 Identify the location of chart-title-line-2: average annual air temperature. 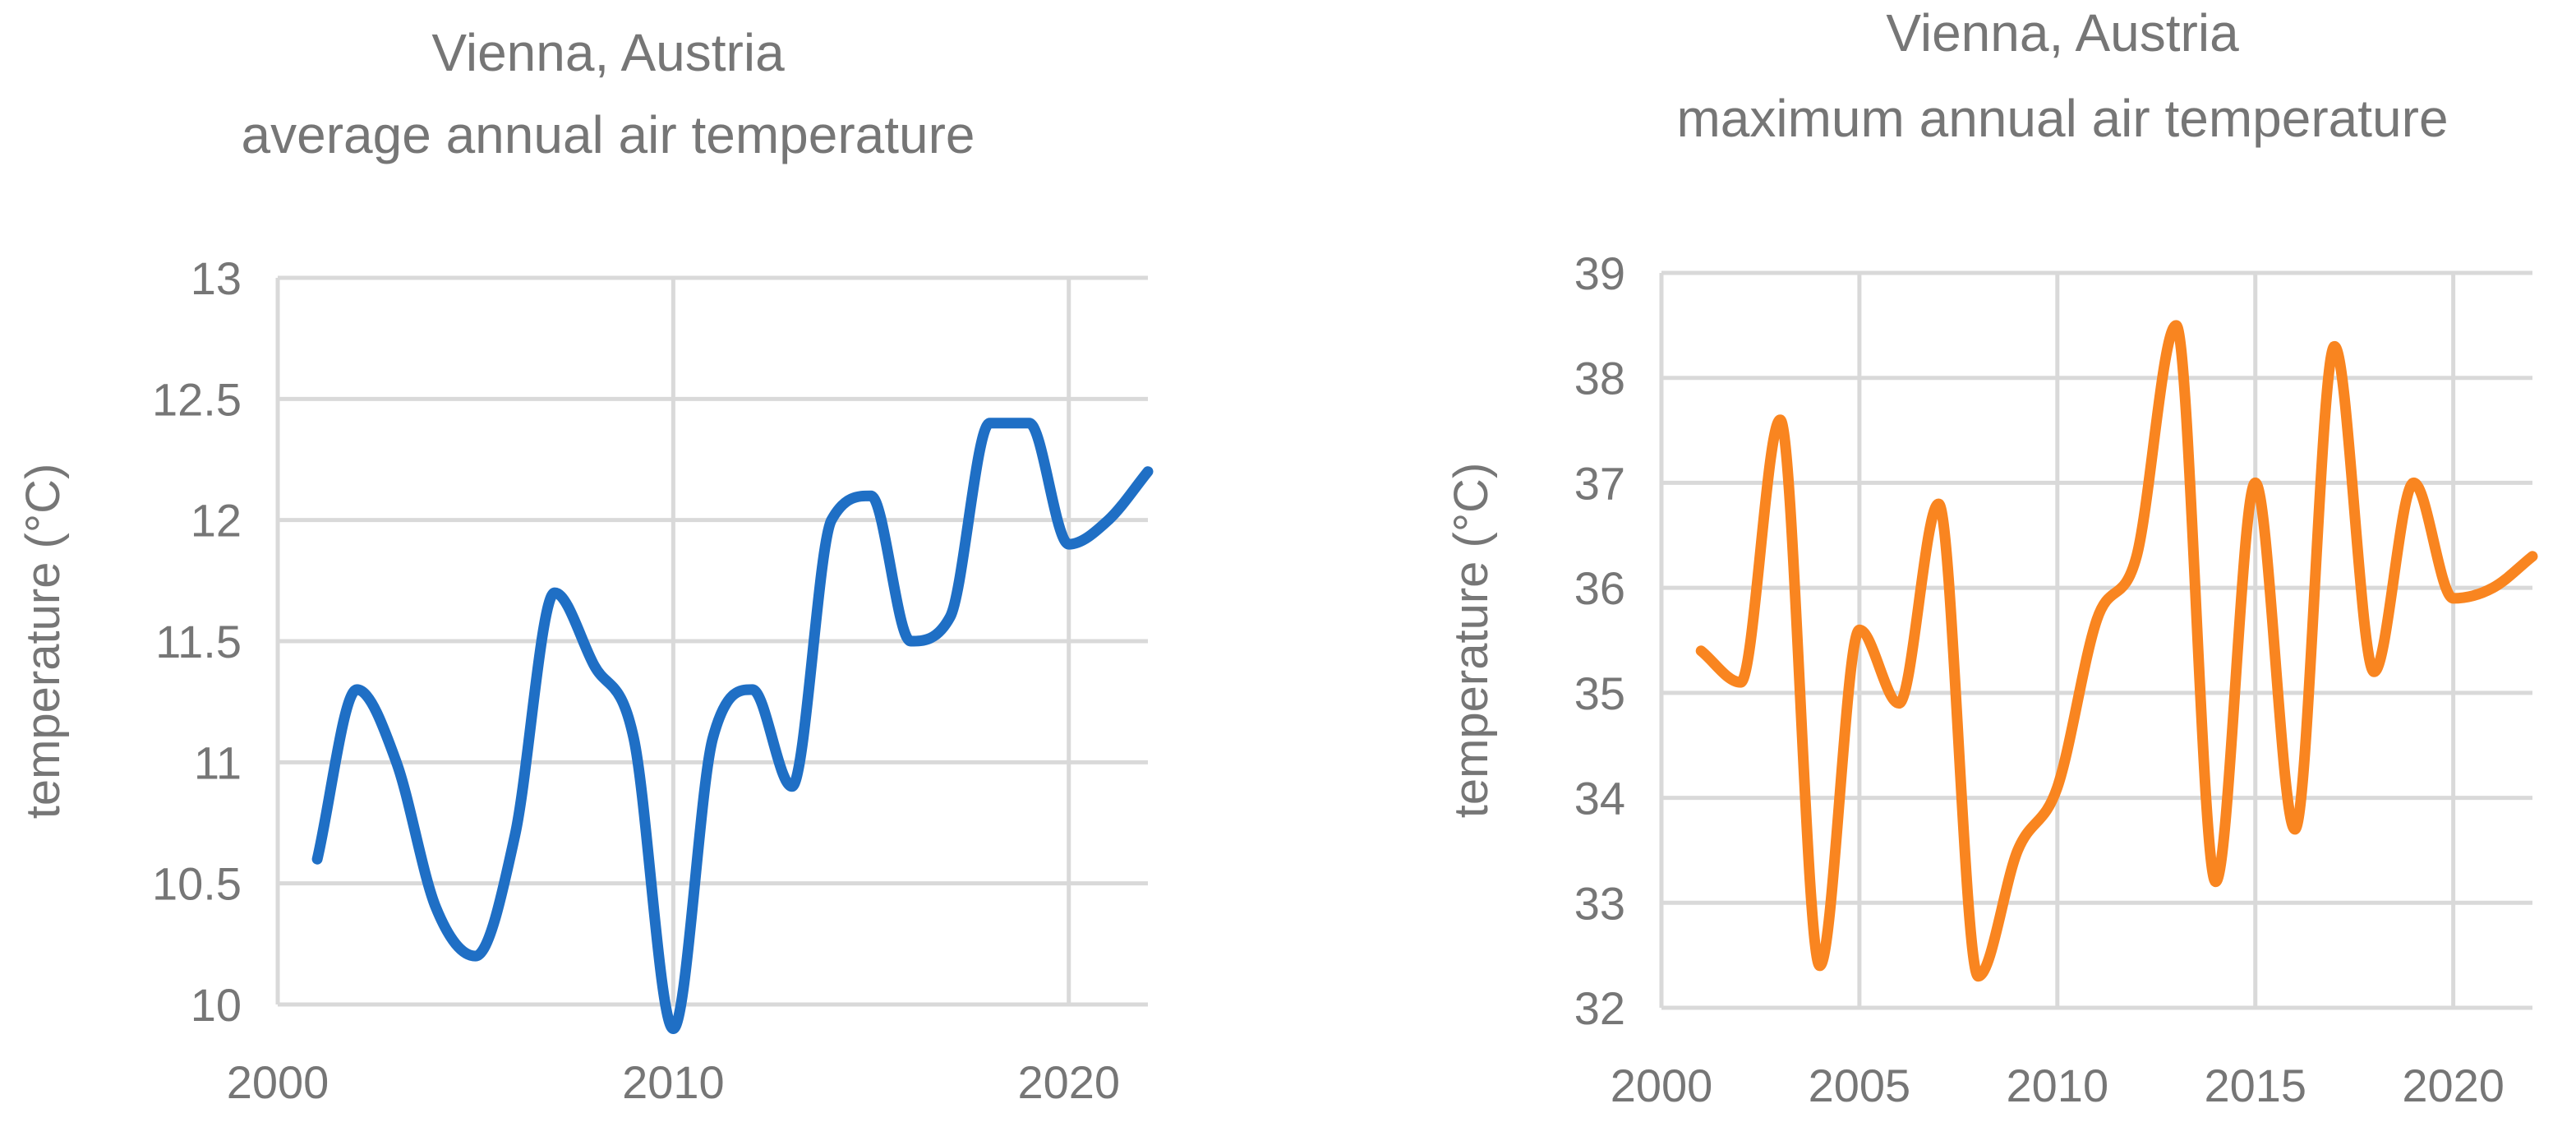
(608, 134).